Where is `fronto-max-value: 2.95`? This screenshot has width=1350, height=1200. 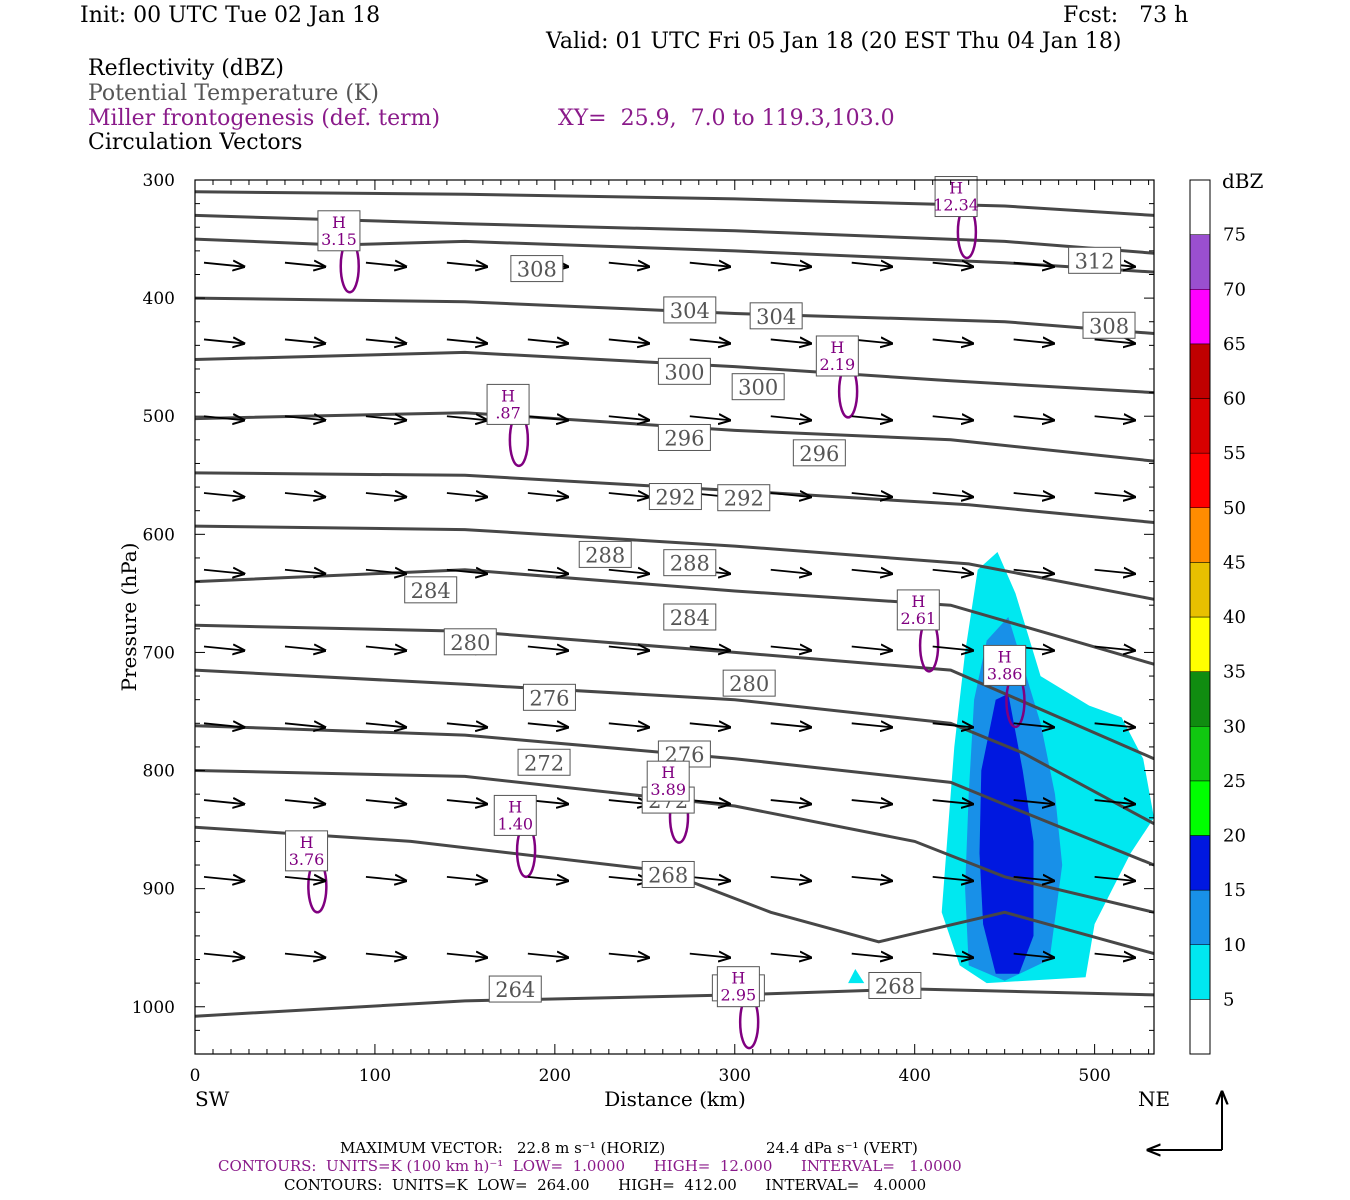
fronto-max-value: 2.95 is located at coordinates (739, 995).